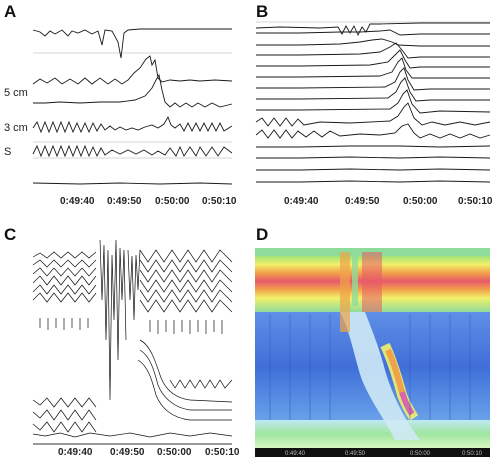 This screenshot has height=464, width=497. Describe the element at coordinates (355, 454) in the screenshot. I see `panel-d-tick-2: 0:49:50` at that location.